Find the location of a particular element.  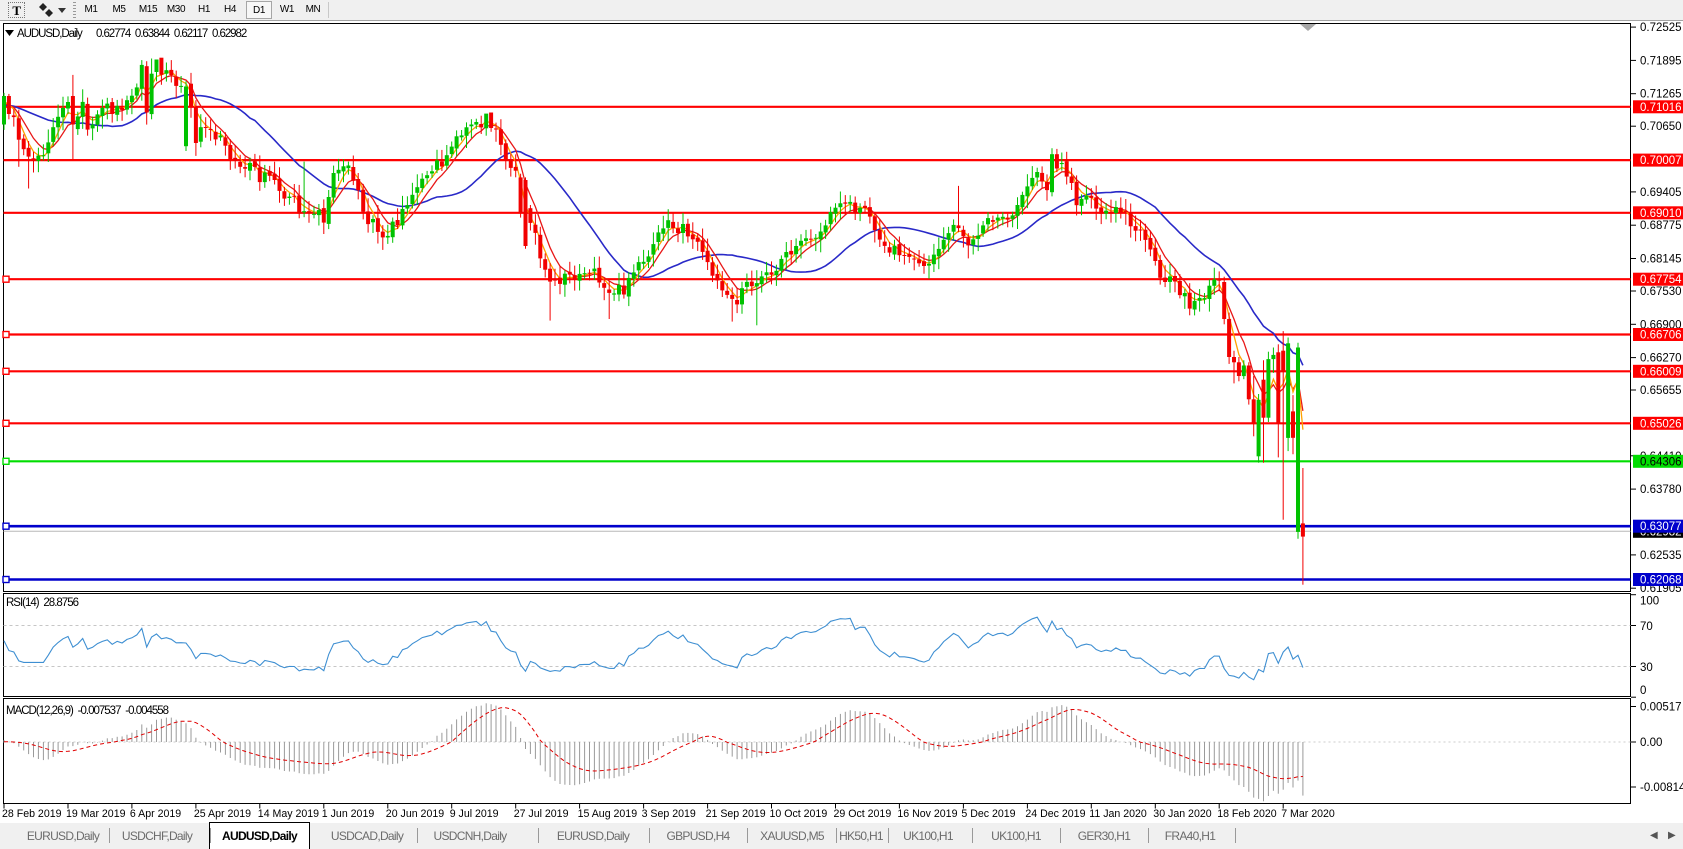

svg-text: 25 Apr 2019 is located at coordinates (222, 814).